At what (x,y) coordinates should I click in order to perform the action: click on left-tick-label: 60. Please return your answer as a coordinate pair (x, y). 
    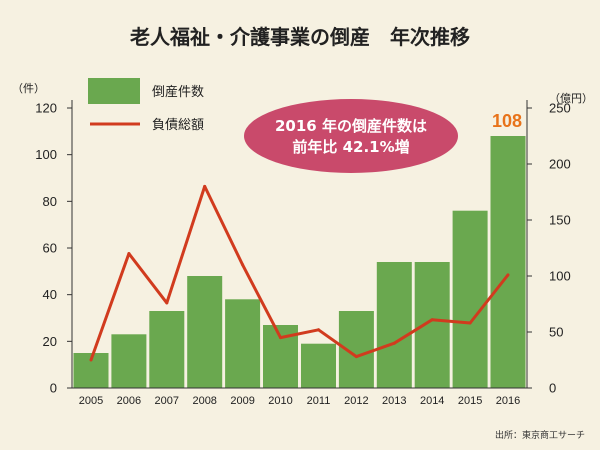
    Looking at the image, I should click on (50, 248).